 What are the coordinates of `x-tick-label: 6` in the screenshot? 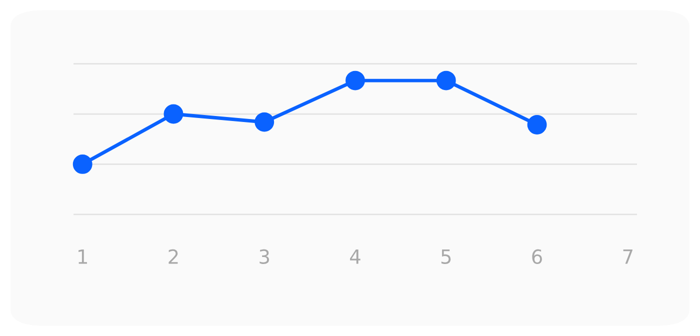 It's located at (537, 256).